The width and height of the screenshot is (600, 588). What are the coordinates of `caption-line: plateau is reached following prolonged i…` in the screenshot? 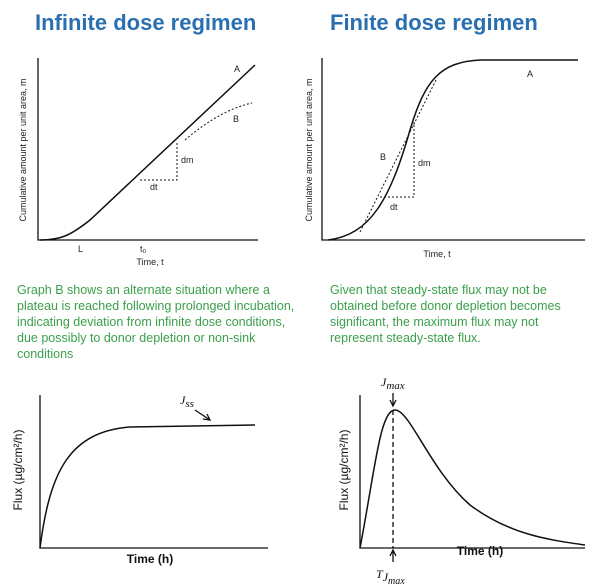 It's located at (155, 306).